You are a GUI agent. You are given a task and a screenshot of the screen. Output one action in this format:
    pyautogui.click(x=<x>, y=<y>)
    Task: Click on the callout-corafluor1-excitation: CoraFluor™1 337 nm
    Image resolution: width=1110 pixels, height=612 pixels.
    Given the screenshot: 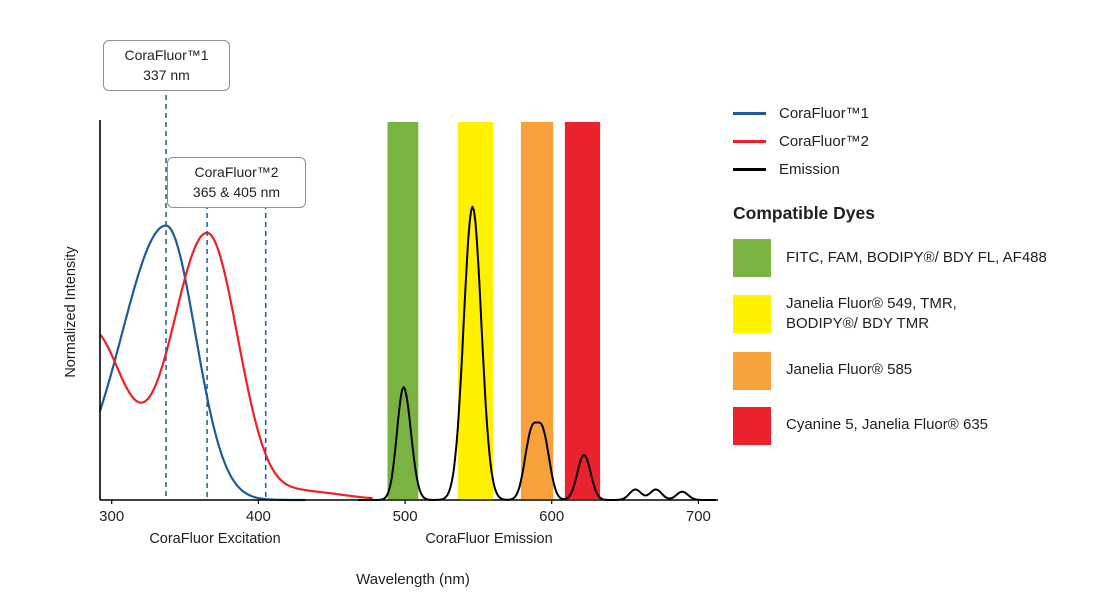 What is the action you would take?
    pyautogui.click(x=166, y=66)
    